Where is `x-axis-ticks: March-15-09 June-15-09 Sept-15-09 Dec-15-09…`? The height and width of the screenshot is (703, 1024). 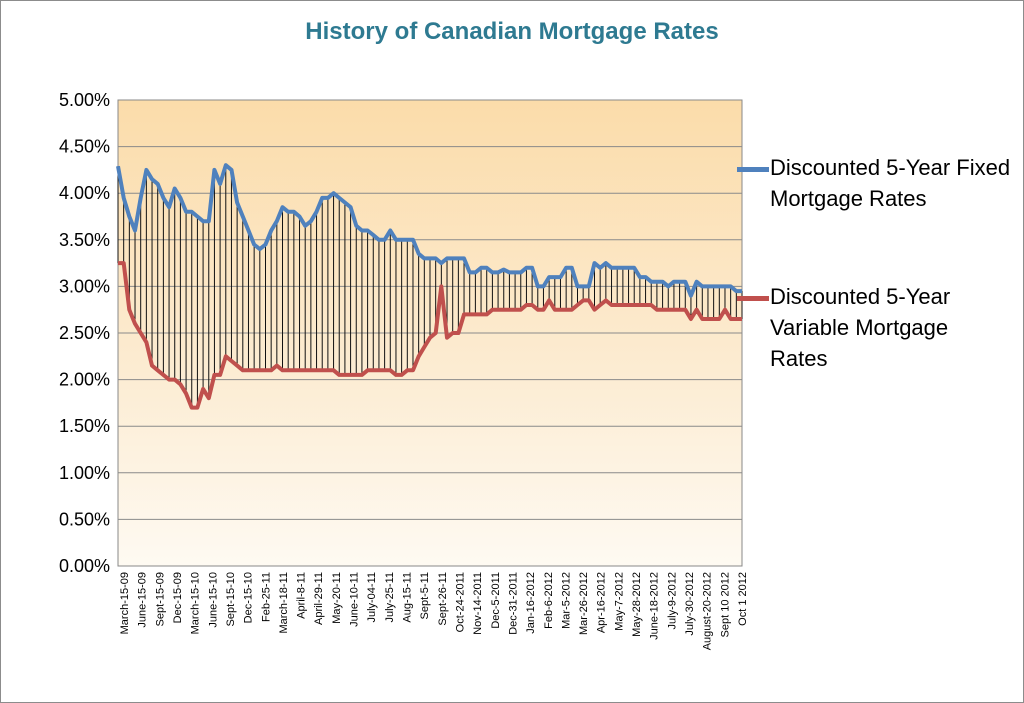
x-axis-ticks: March-15-09 June-15-09 Sept-15-09 Dec-15-09… is located at coordinates (434, 611).